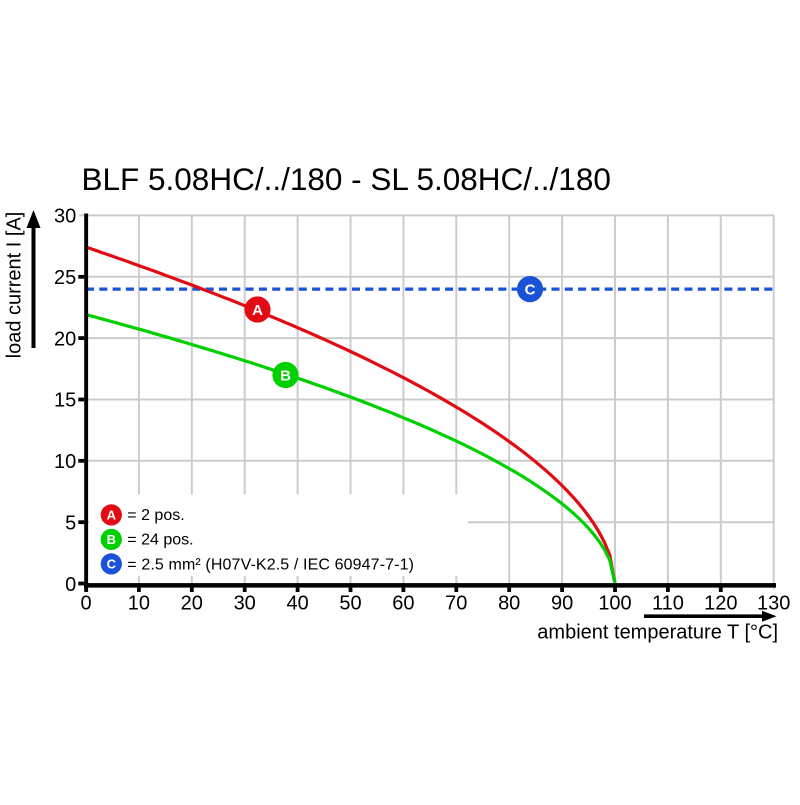  What do you see at coordinates (509, 603) in the screenshot?
I see `svg-text: 80` at bounding box center [509, 603].